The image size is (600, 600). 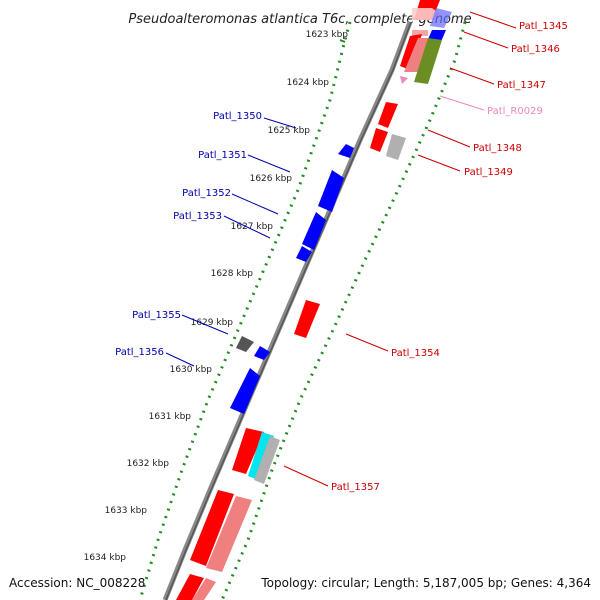 What do you see at coordinates (535, 49) in the screenshot?
I see `label-patl-1346: Patl_1346` at bounding box center [535, 49].